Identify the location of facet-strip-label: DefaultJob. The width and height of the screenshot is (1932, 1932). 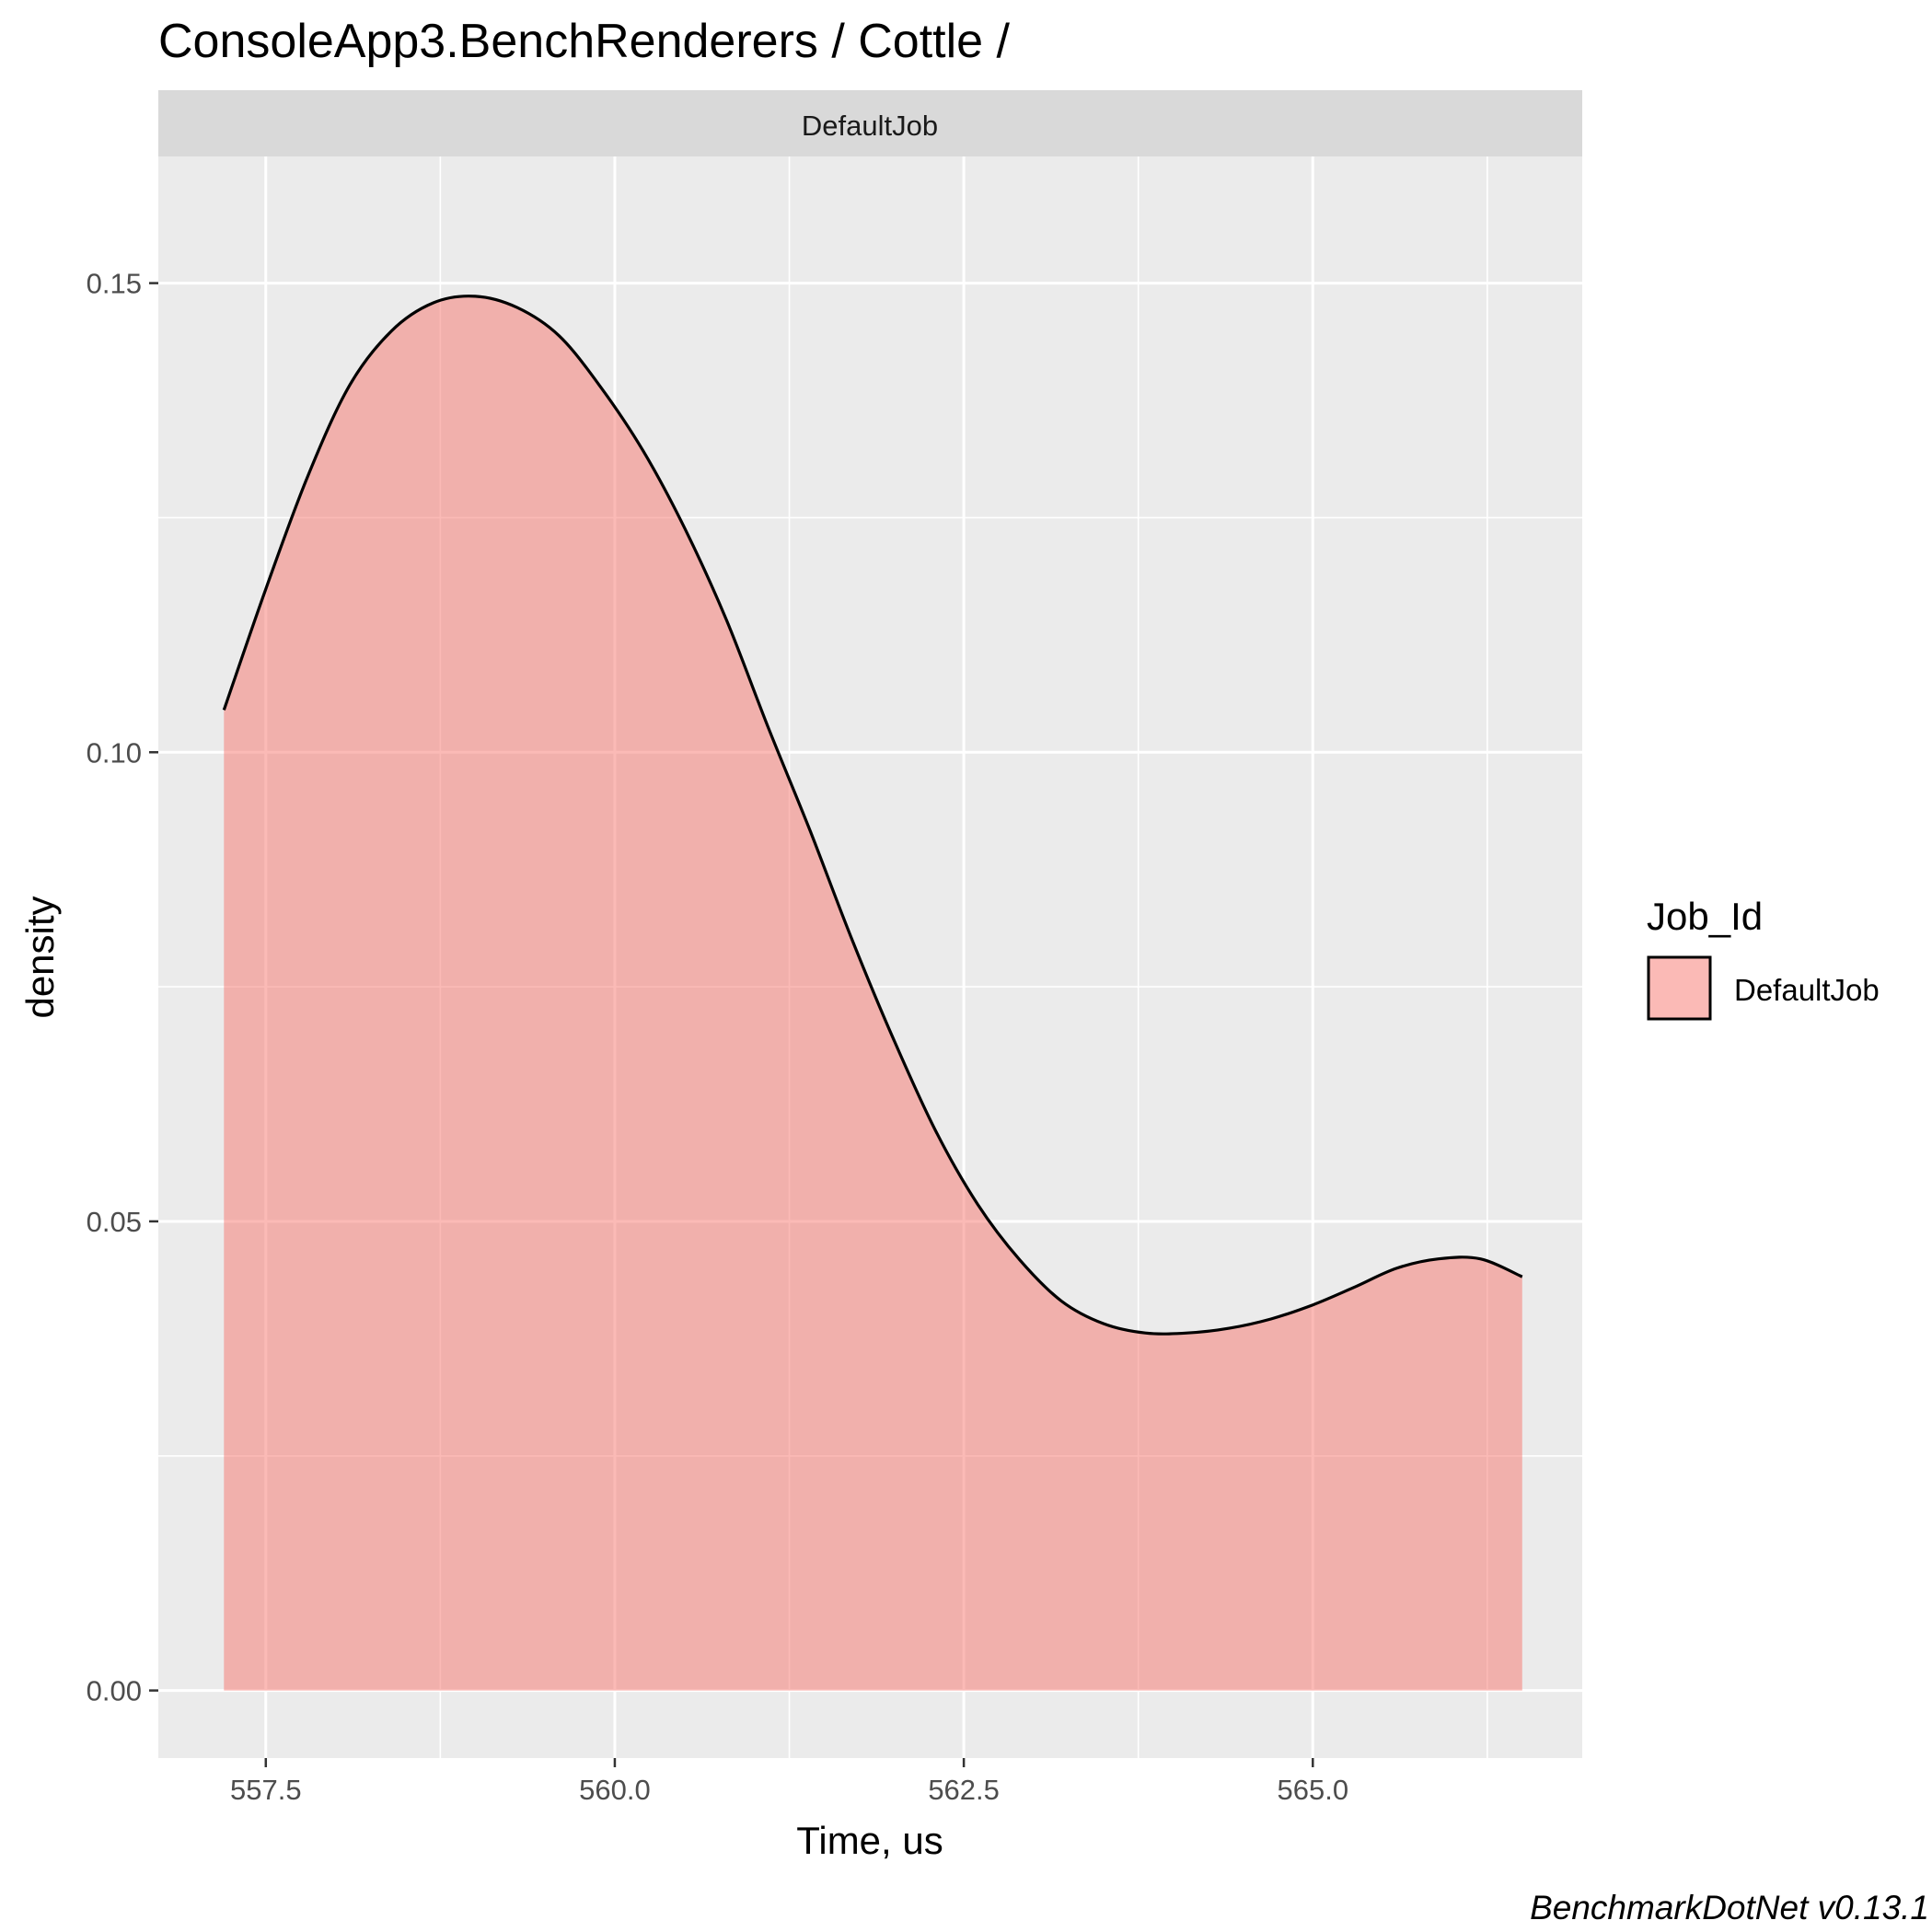
(870, 126).